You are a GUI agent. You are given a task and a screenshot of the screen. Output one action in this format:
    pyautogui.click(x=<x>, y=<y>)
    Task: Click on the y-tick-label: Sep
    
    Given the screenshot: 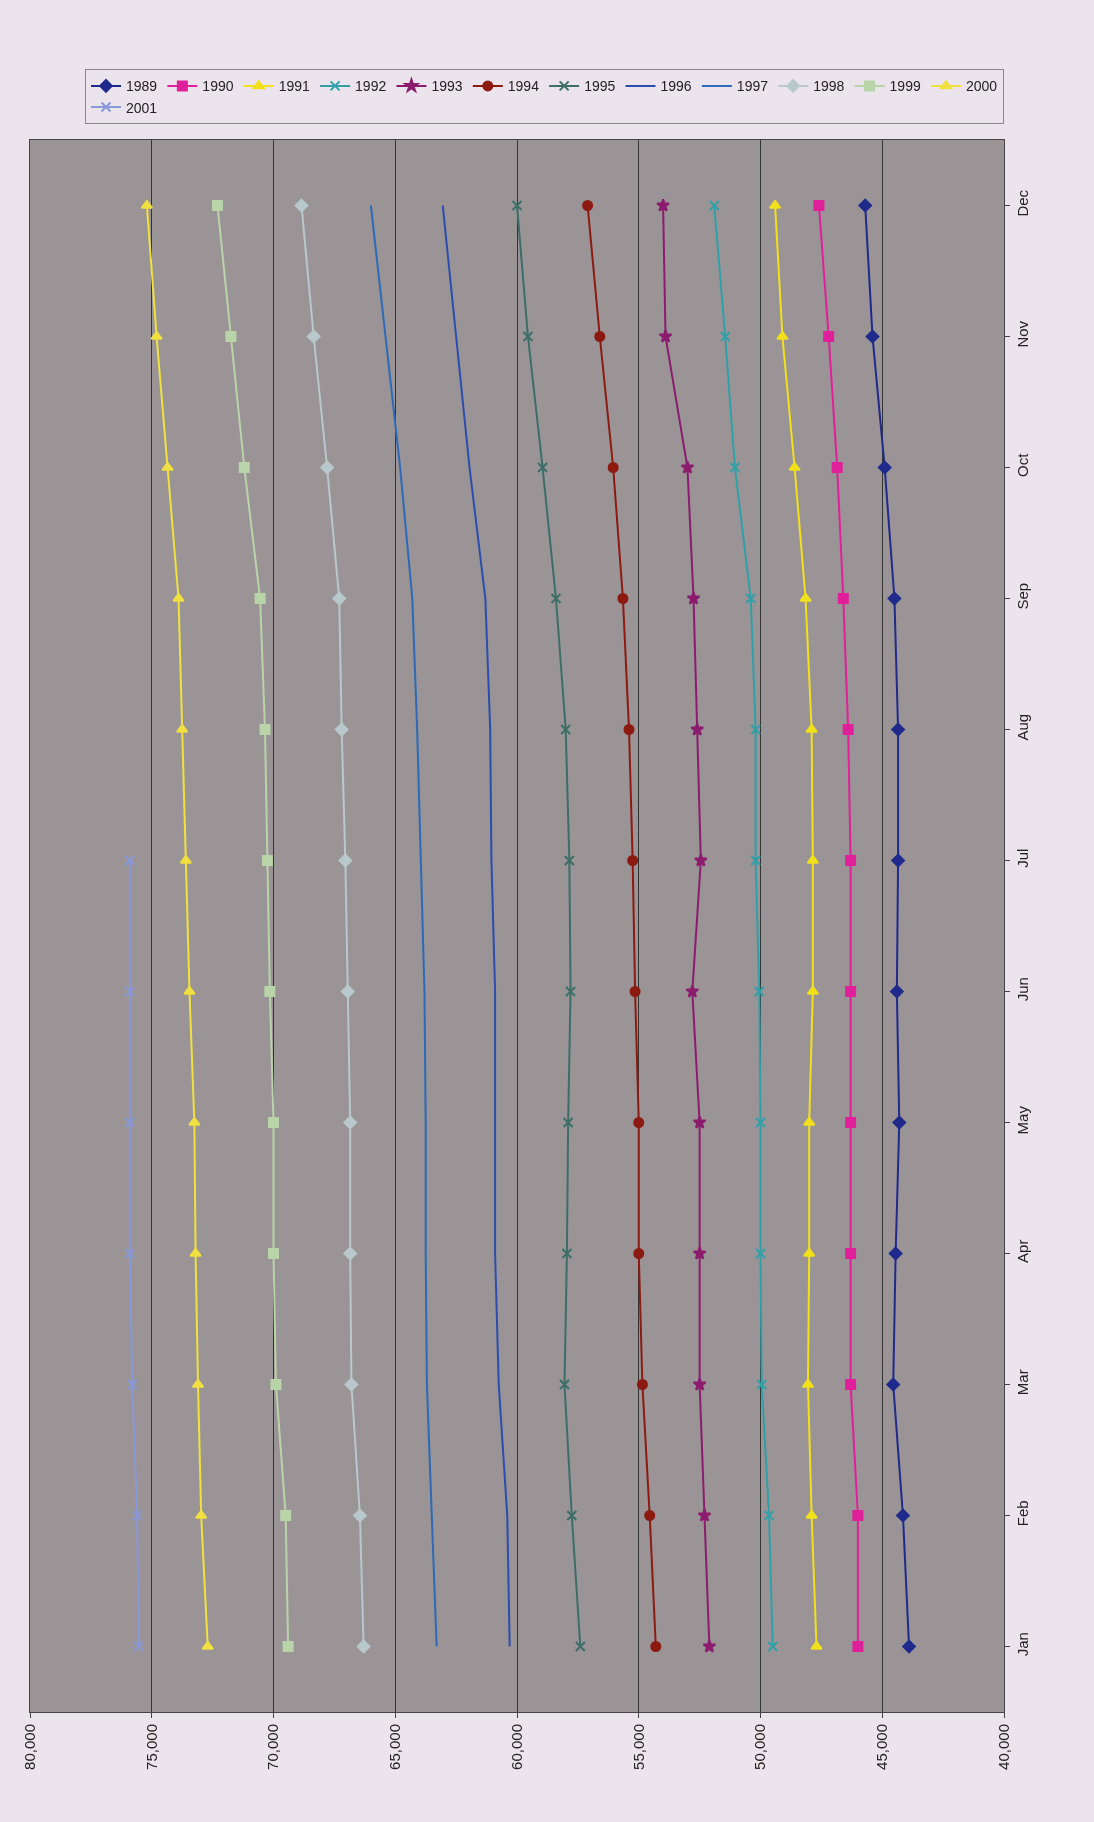 What is the action you would take?
    pyautogui.click(x=1022, y=596)
    